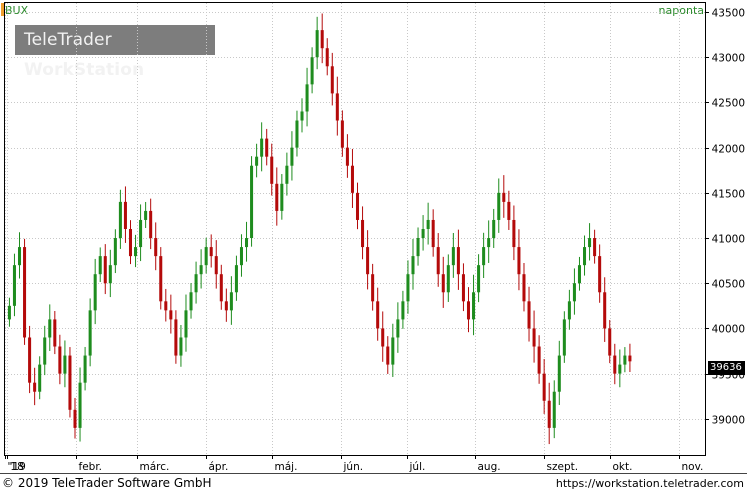  I want to click on x-tick-label: okt., so click(623, 467).